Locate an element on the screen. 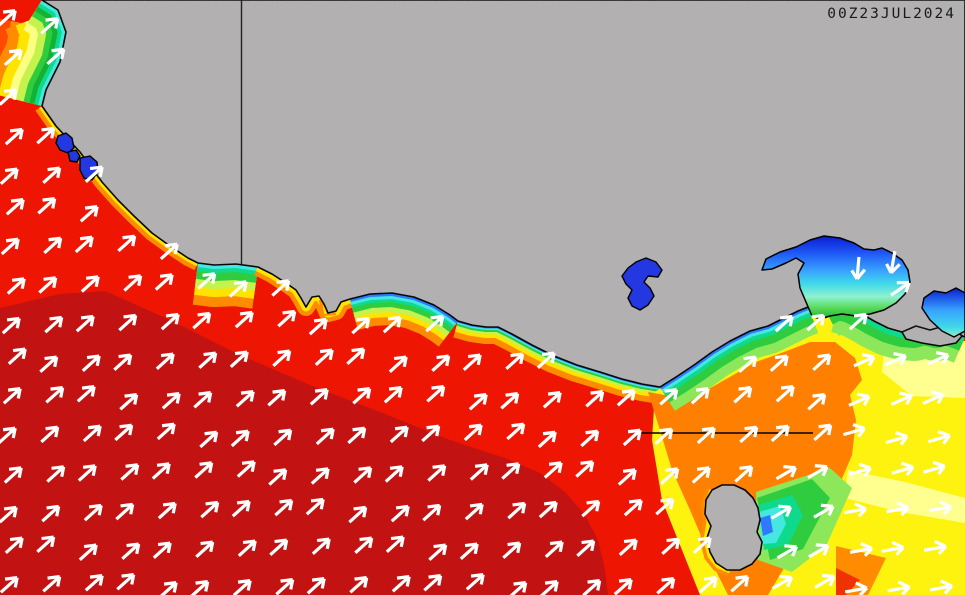  port-phillip-bay is located at coordinates (836, 277).